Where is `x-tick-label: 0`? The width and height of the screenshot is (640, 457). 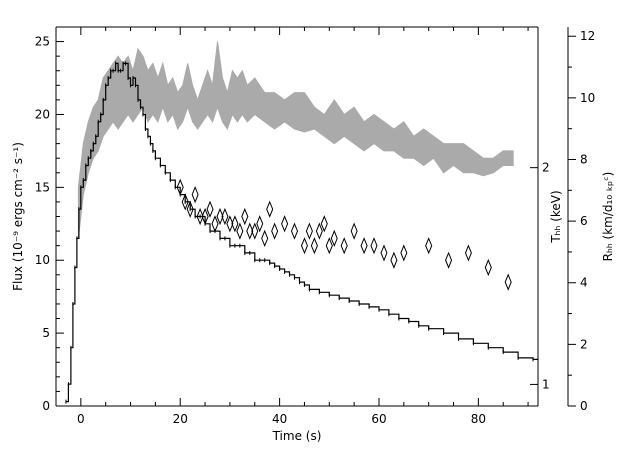
x-tick-label: 0 is located at coordinates (81, 419).